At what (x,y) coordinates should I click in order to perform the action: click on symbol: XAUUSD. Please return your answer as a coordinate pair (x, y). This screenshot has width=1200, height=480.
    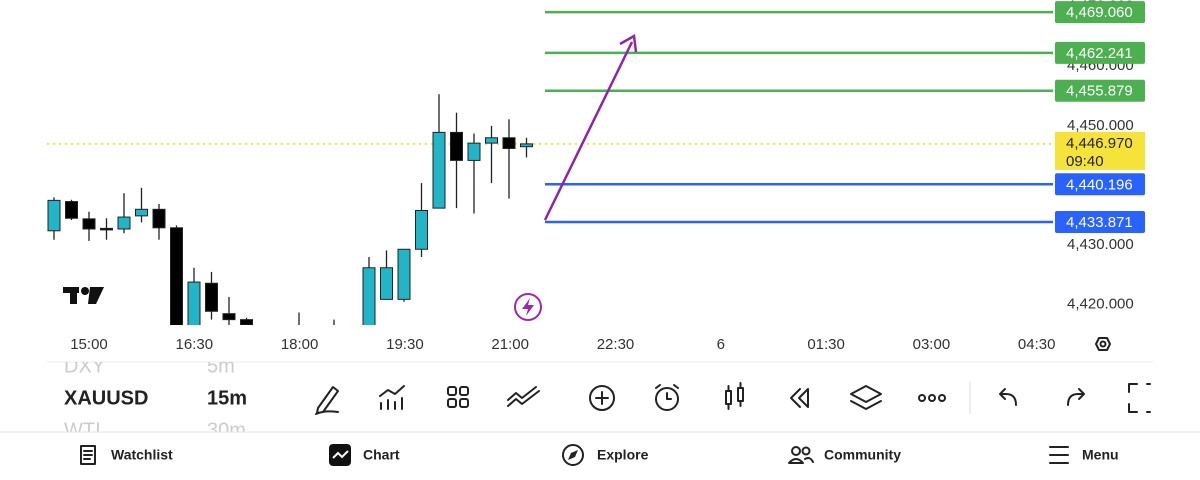
    Looking at the image, I should click on (106, 398).